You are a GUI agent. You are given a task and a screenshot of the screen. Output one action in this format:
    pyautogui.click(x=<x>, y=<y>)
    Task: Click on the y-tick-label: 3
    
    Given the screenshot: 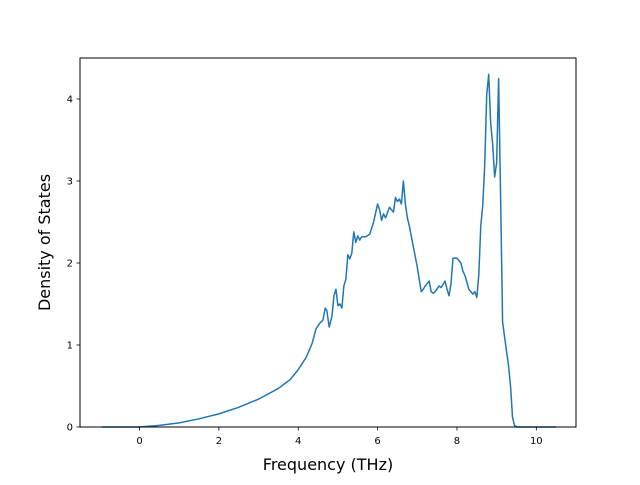 What is the action you would take?
    pyautogui.click(x=70, y=182)
    